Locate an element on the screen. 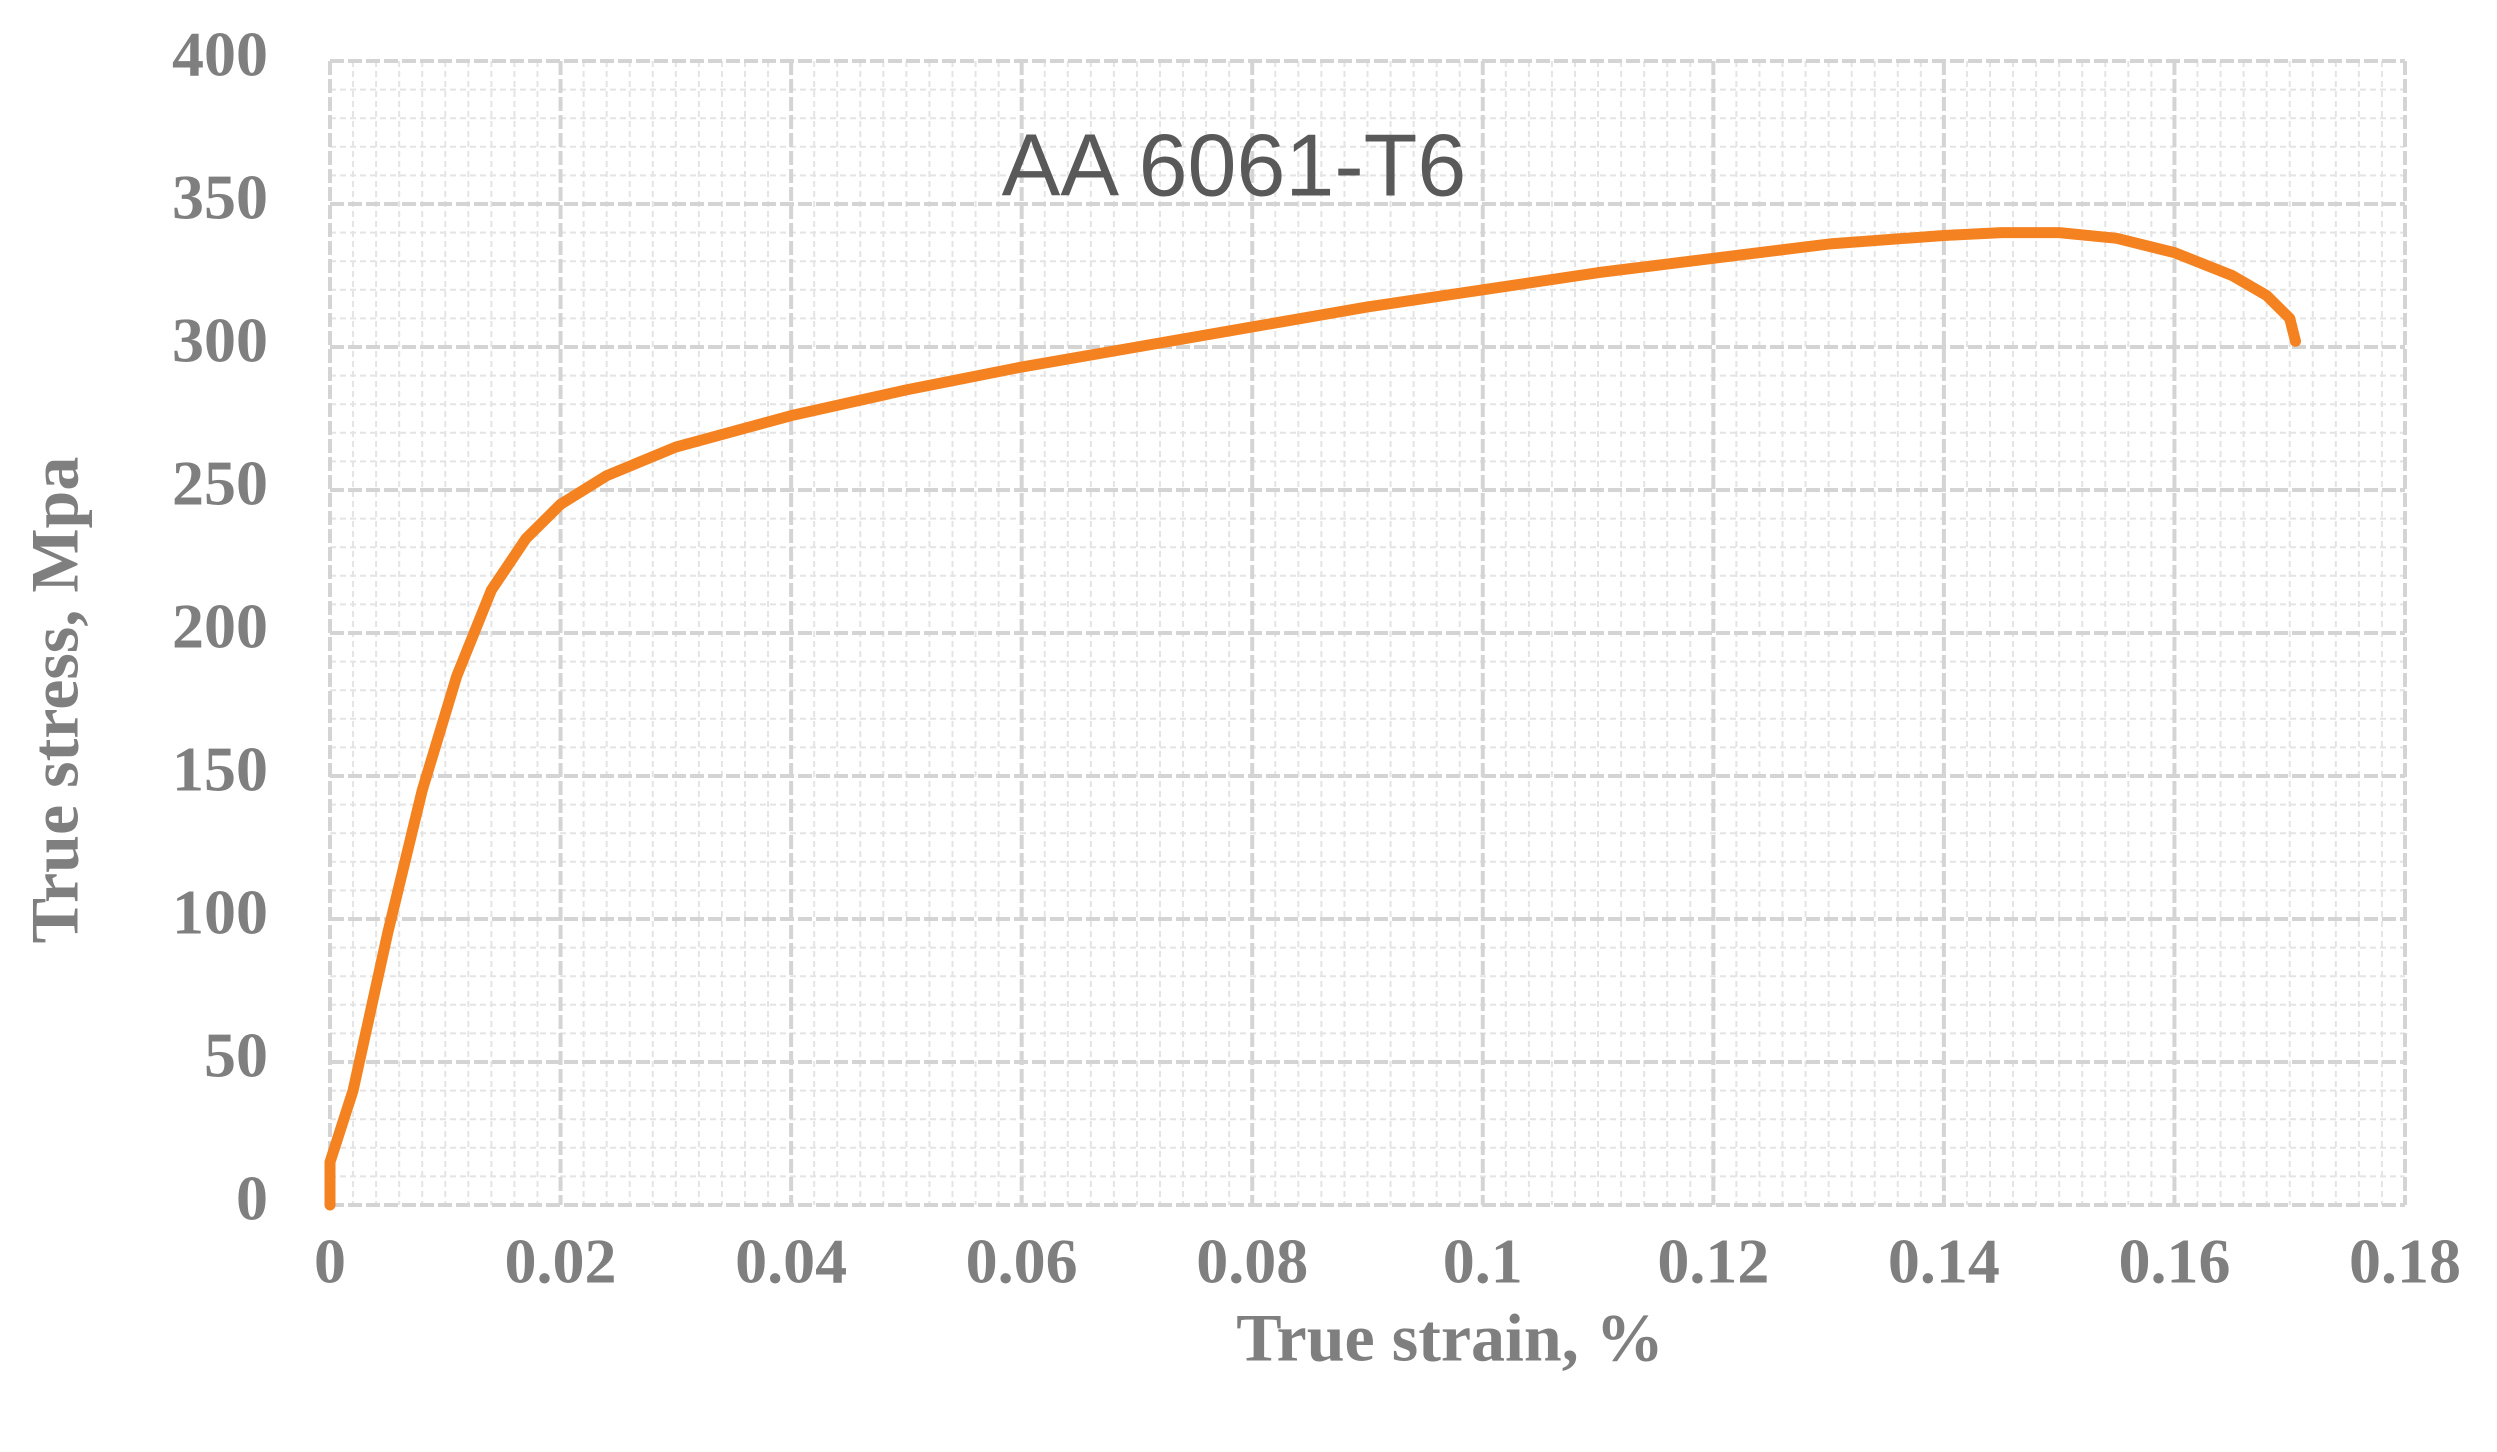  x-tick-label: 0.02 is located at coordinates (561, 1261).